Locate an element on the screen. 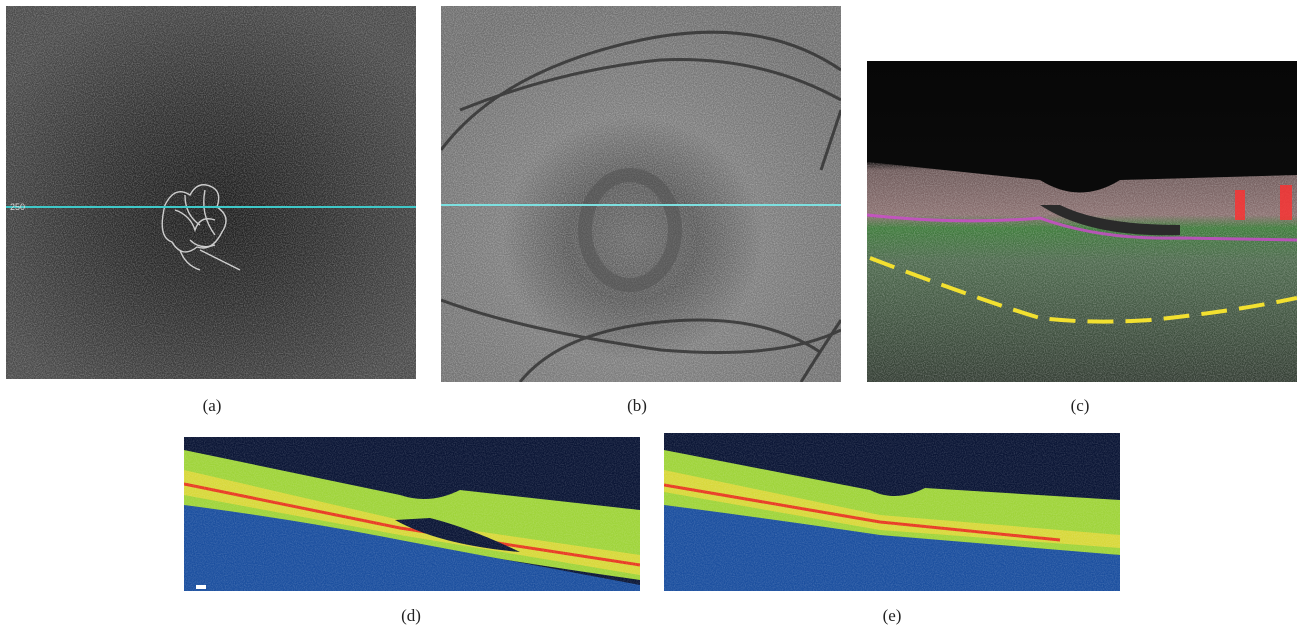 Image resolution: width=1298 pixels, height=629 pixels. panel-label: (d) is located at coordinates (411, 615).